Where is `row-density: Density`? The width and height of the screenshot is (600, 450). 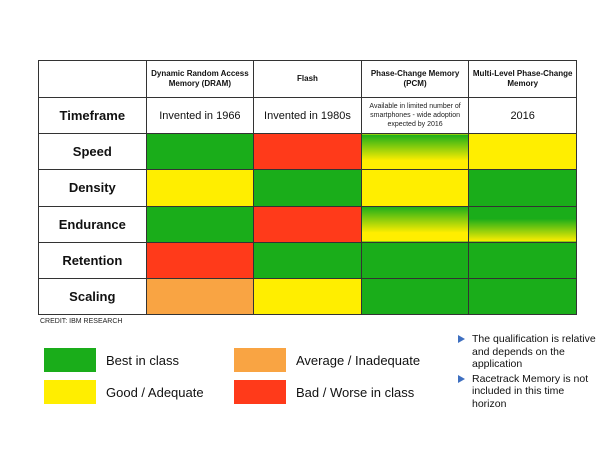
row-density: Density is located at coordinates (307, 188).